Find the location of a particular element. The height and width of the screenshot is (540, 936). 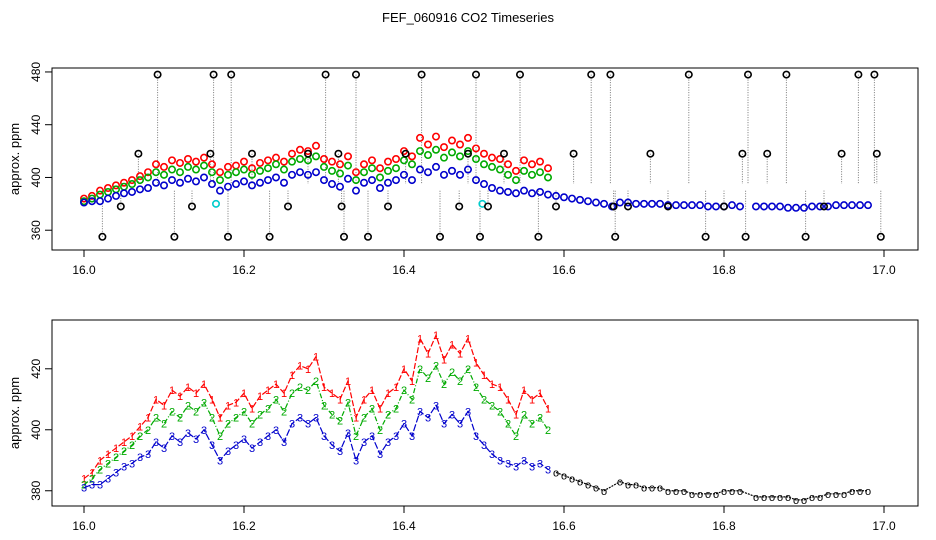

bottom-x-axis: 16.0 16.2 16.4 16.6 16.8 17.0 is located at coordinates (484, 519).